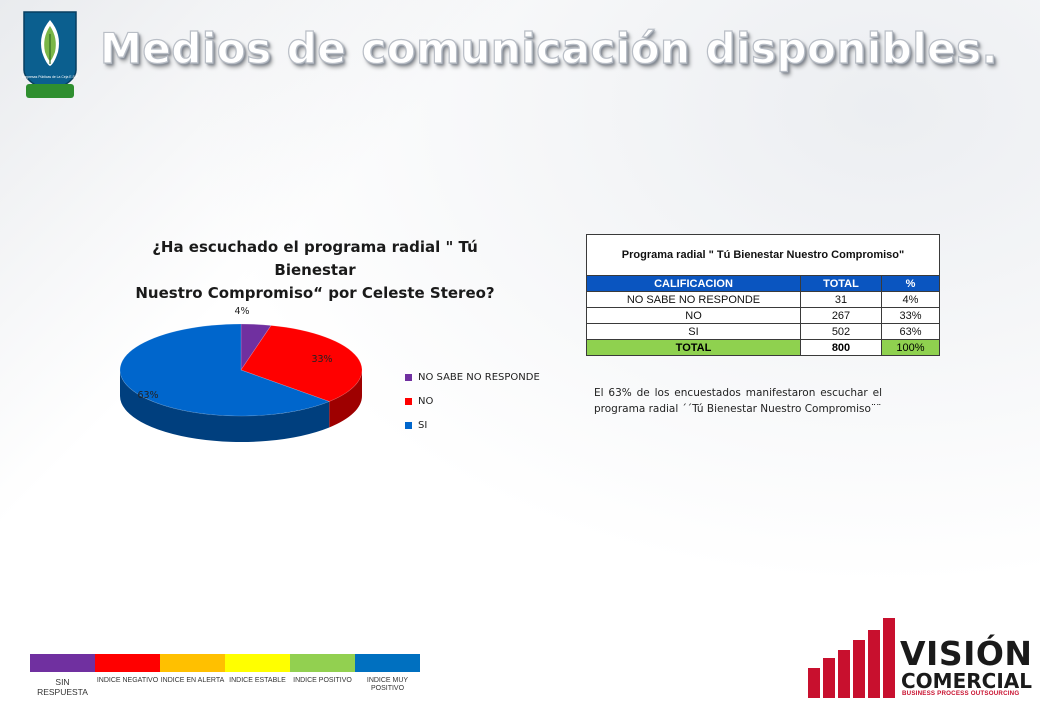 This screenshot has width=1040, height=720. Describe the element at coordinates (841, 331) in the screenshot. I see `table-cell: 502` at that location.